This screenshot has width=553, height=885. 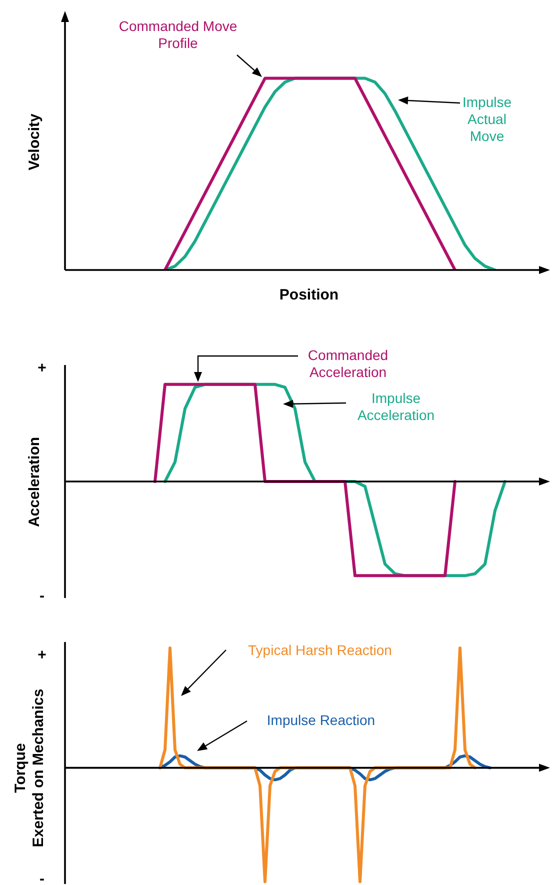 I want to click on text: Impulse Actual Move, so click(x=487, y=119).